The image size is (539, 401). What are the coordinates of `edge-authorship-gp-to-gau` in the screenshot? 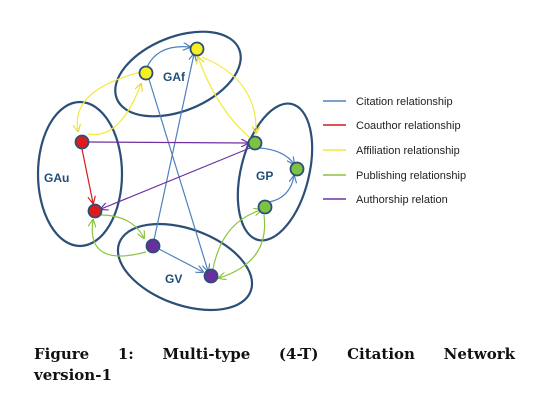 It's located at (176, 178).